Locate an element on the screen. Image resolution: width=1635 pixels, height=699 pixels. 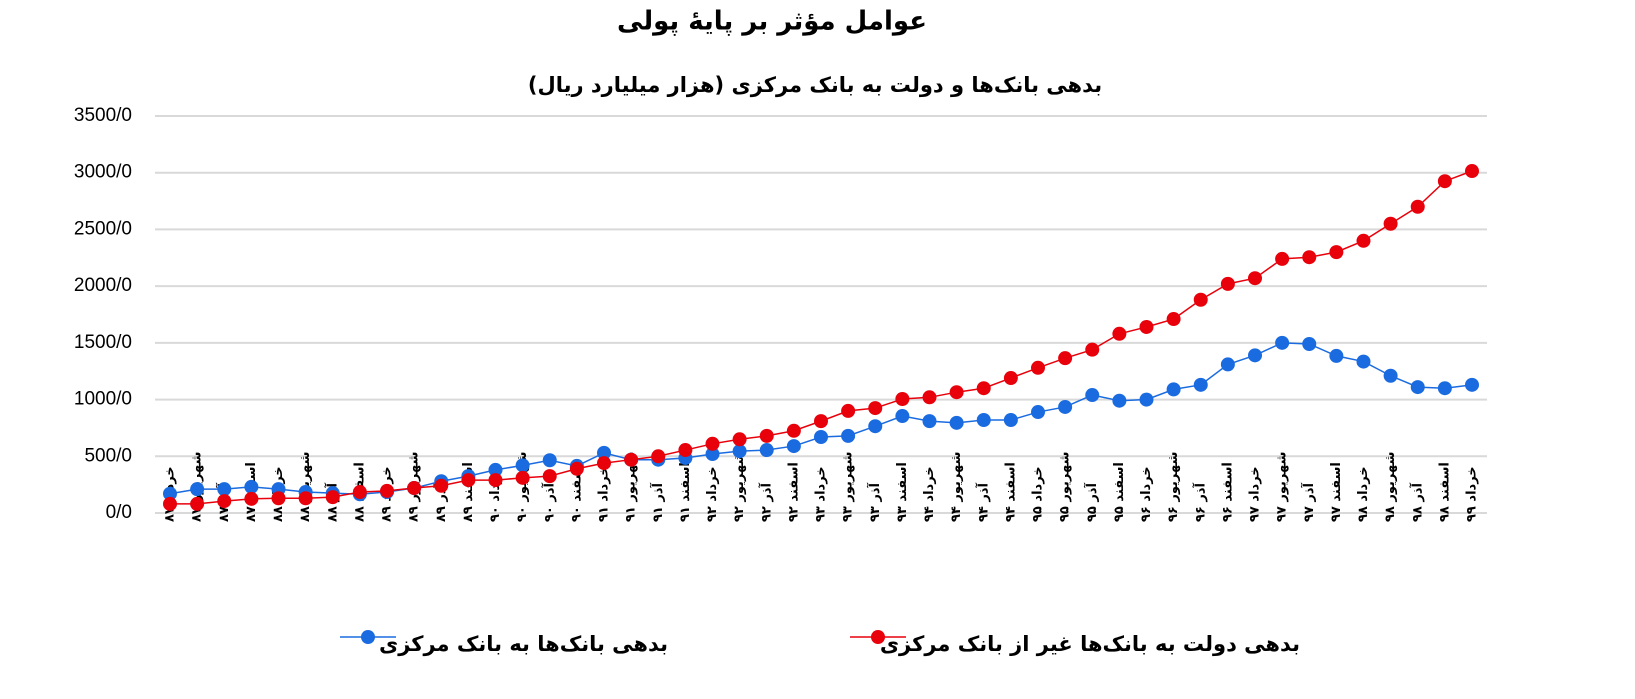
chart-title: عوامل مؤثر بر پایهٔ پولی is located at coordinates (772, 22).